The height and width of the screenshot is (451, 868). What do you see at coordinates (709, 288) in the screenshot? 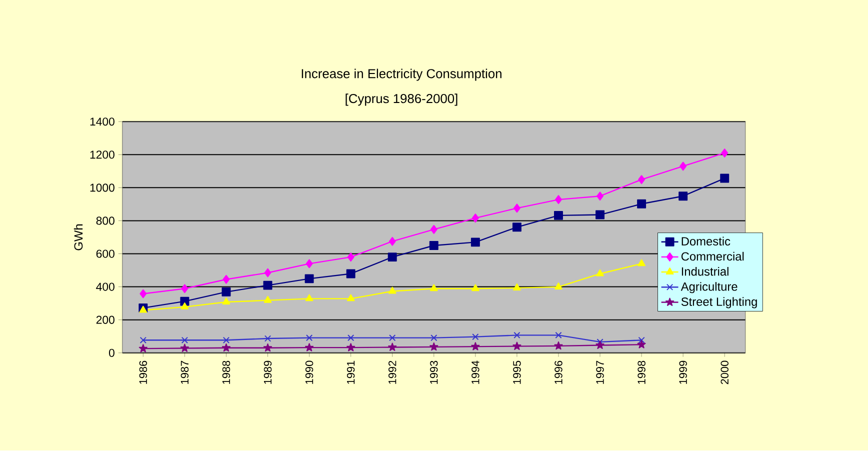
I see `legend-label: Agriculture` at bounding box center [709, 288].